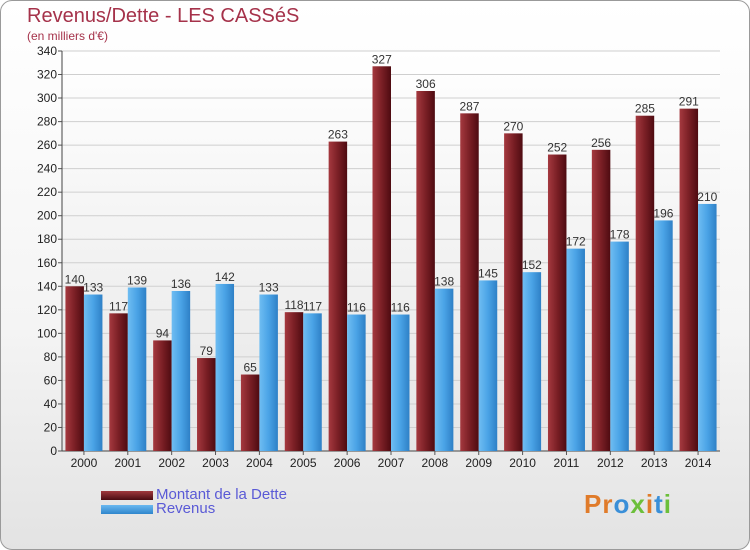 This screenshot has height=550, width=750. What do you see at coordinates (689, 102) in the screenshot?
I see `data-label-dette: 291` at bounding box center [689, 102].